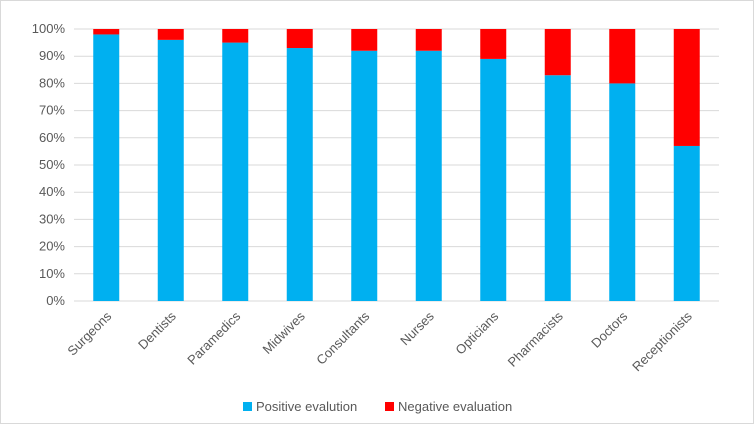  What do you see at coordinates (622, 56) in the screenshot?
I see `bar-negative-doctors` at bounding box center [622, 56].